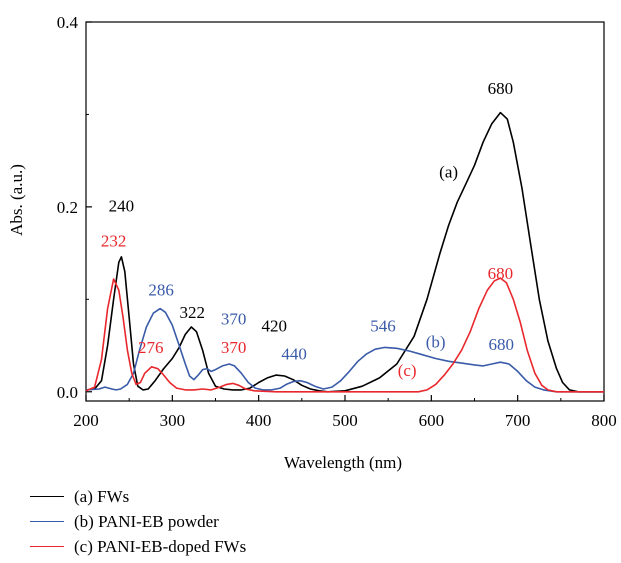 Image resolution: width=621 pixels, height=563 pixels. I want to click on y-tick-label: 0.0, so click(67, 392).